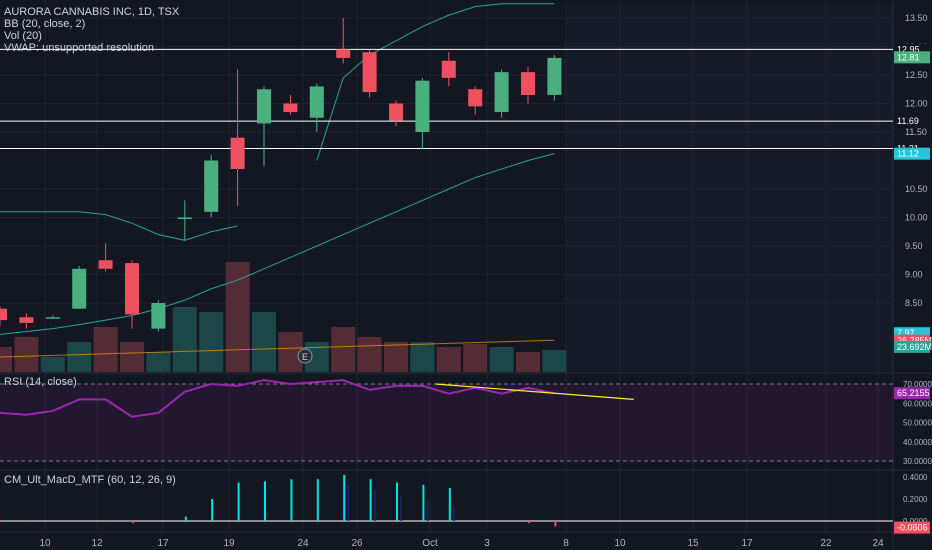 The height and width of the screenshot is (550, 932). I want to click on rsi-legend: RSI (14, close), so click(40, 382).